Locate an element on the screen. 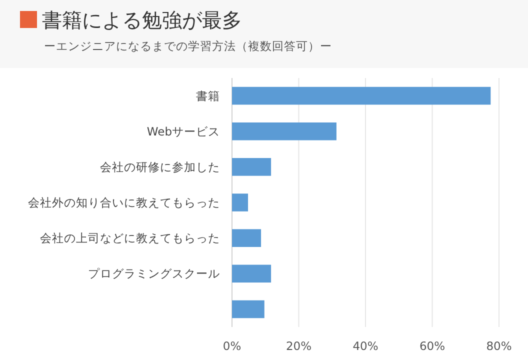  x-tick-label: 0% is located at coordinates (232, 346).